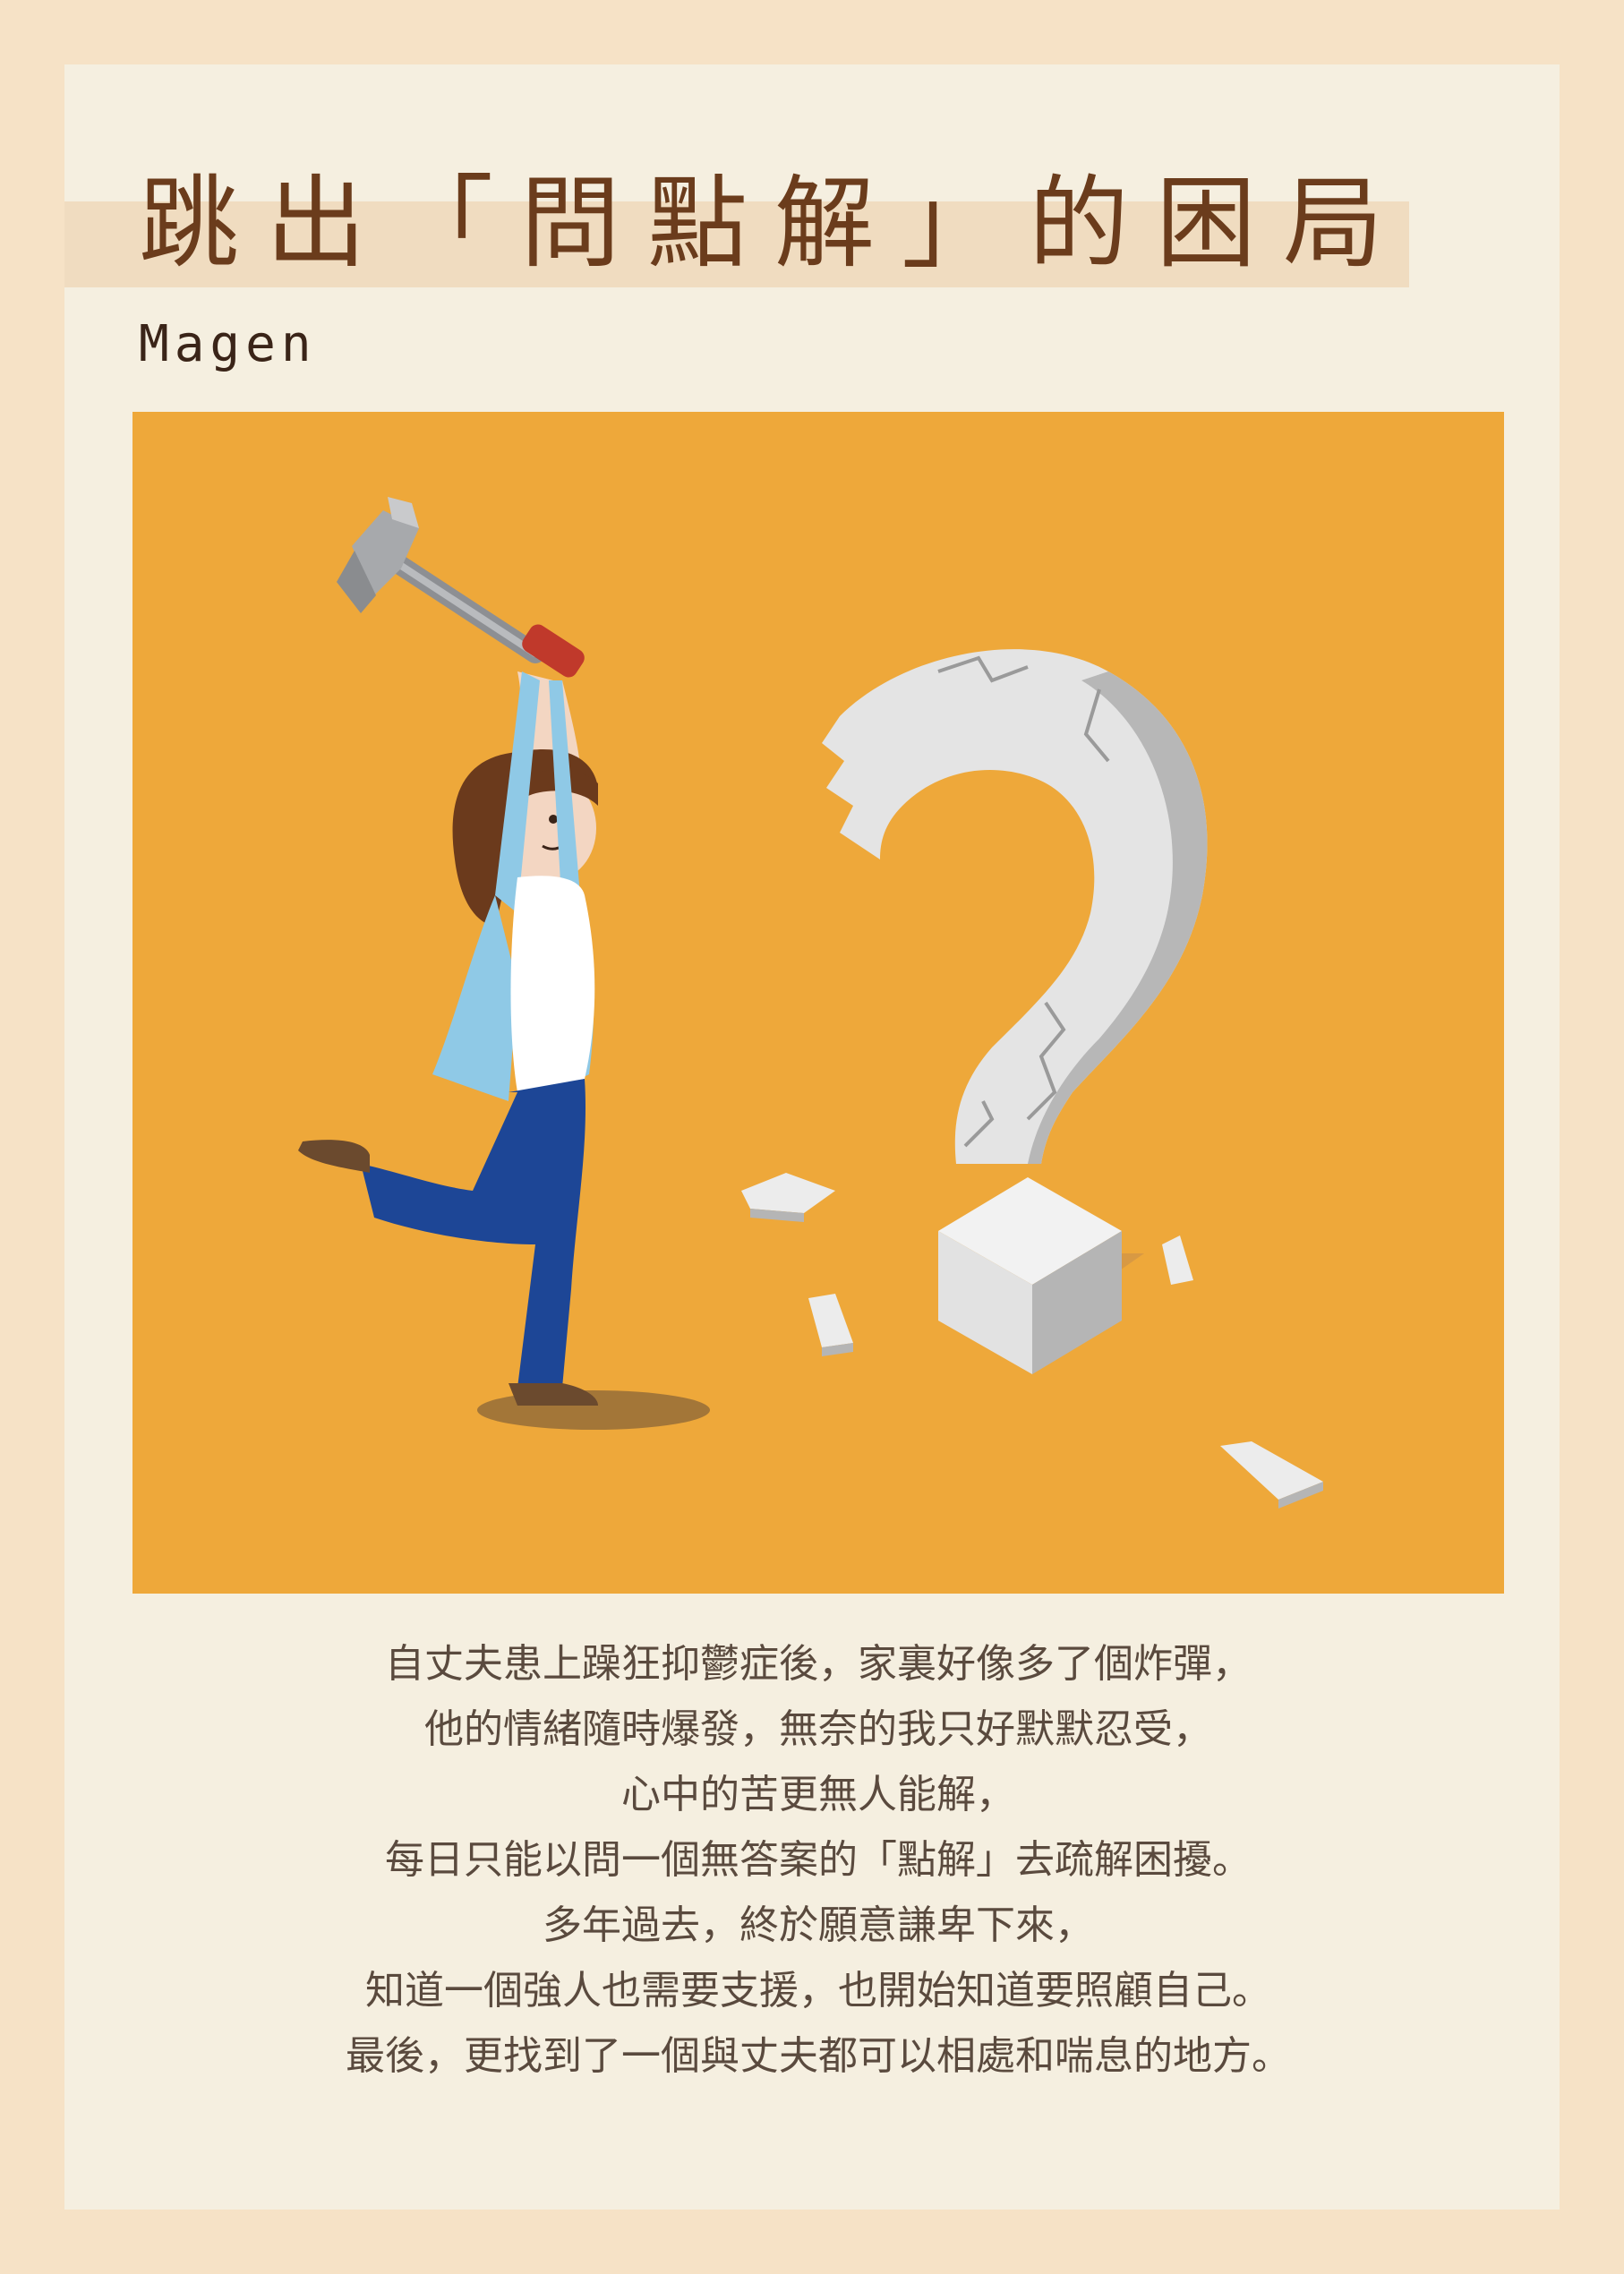 The width and height of the screenshot is (1624, 2274). Describe the element at coordinates (334, 1156) in the screenshot. I see `woman-shoe-back` at that location.